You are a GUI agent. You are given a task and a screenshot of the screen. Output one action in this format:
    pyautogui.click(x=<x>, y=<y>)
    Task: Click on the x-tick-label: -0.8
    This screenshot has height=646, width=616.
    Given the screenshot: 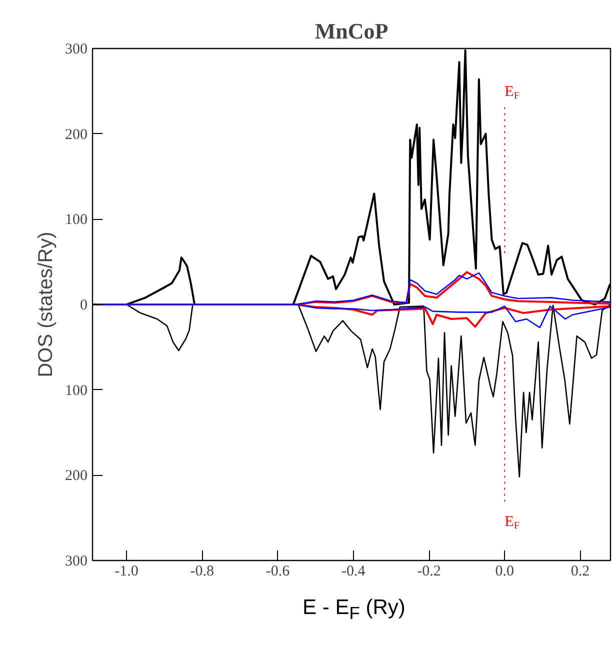 What is the action you would take?
    pyautogui.click(x=202, y=572)
    